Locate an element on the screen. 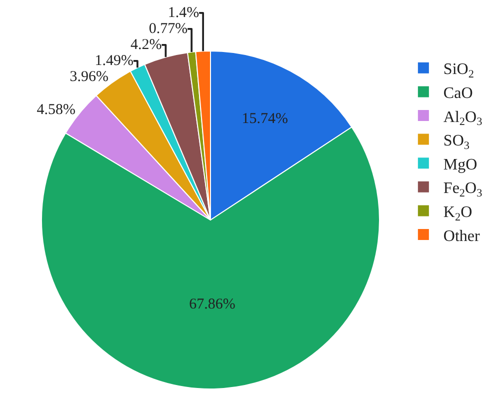  legend-label: MgO is located at coordinates (460, 165).